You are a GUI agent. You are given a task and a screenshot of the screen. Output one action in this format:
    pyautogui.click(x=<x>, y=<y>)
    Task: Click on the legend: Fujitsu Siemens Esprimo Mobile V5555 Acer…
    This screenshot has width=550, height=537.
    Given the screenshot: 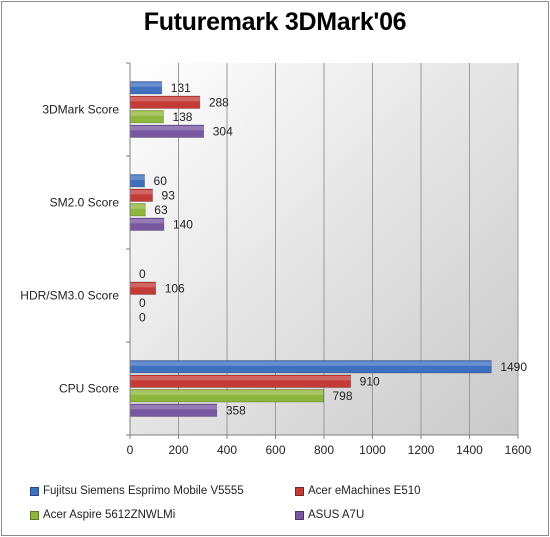 What is the action you would take?
    pyautogui.click(x=280, y=502)
    